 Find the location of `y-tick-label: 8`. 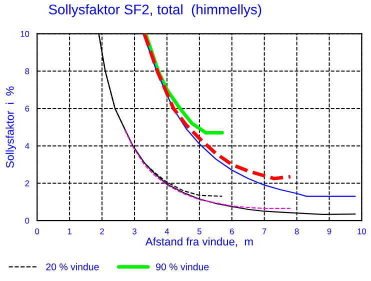

y-tick-label: 8 is located at coordinates (27, 71).